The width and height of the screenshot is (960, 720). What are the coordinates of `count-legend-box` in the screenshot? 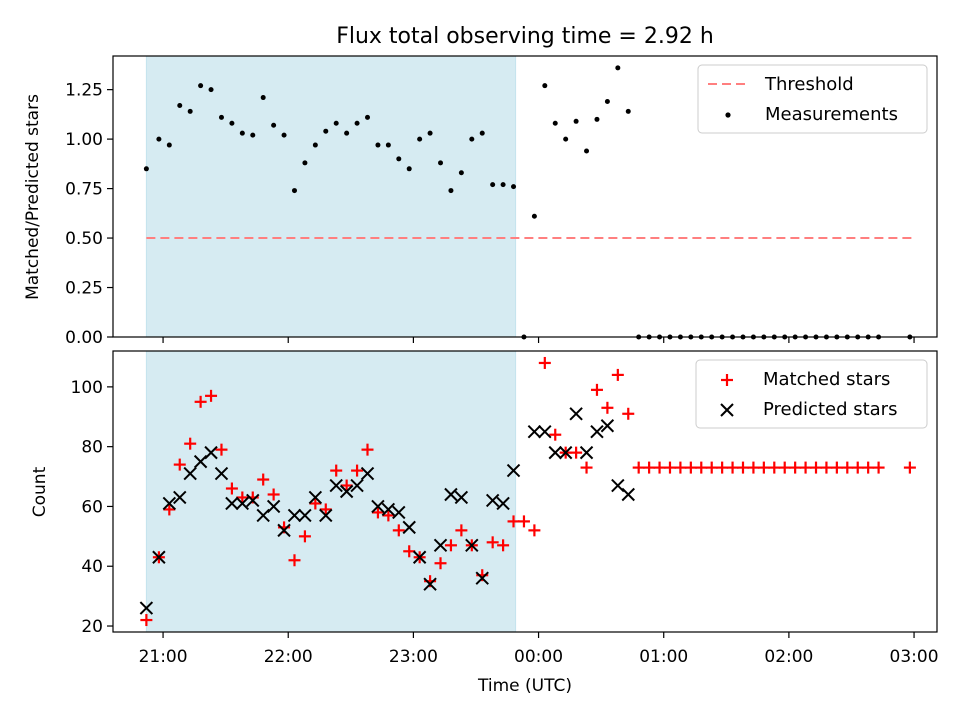 It's located at (811, 394).